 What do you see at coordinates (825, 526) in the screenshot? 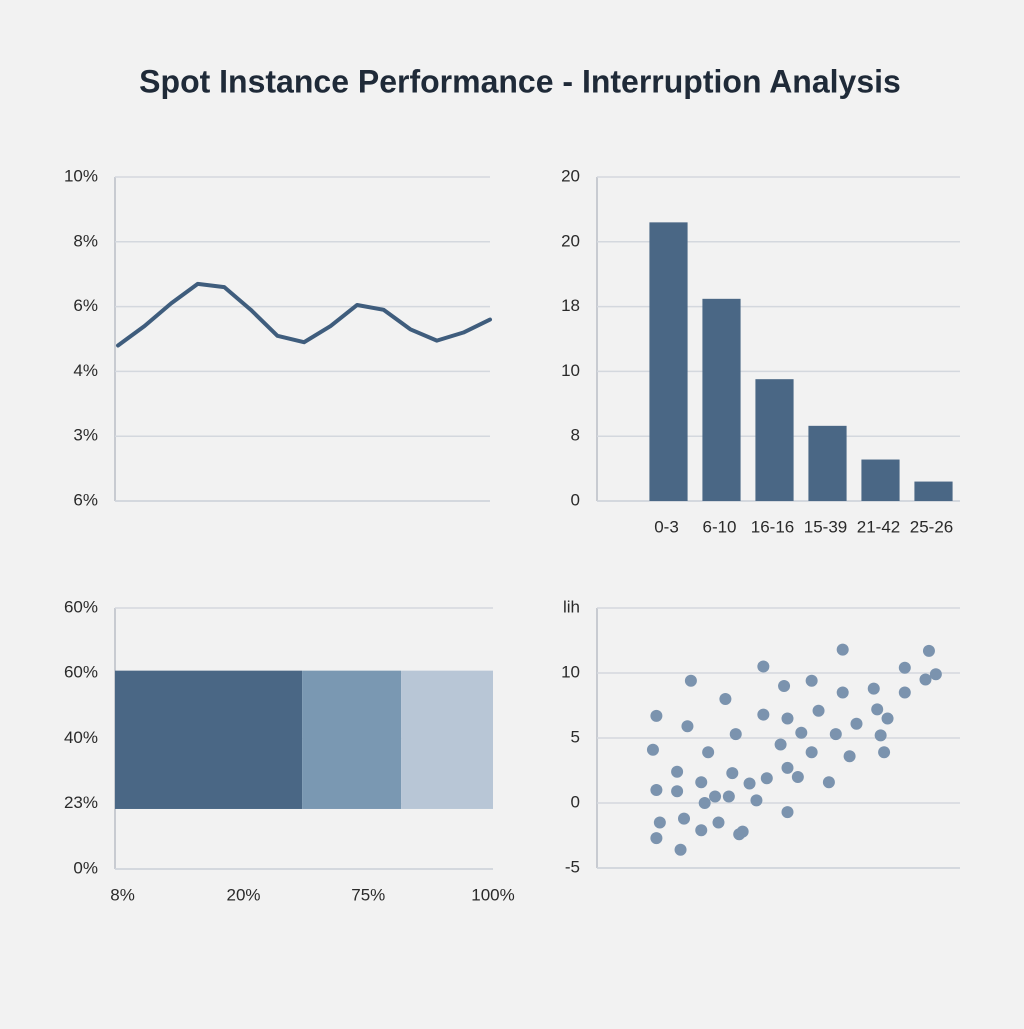
I see `x-tick-label: 15-39` at bounding box center [825, 526].